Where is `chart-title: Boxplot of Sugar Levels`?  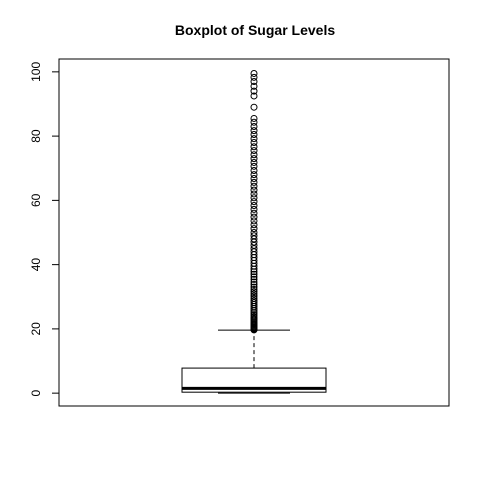 chart-title: Boxplot of Sugar Levels is located at coordinates (255, 30).